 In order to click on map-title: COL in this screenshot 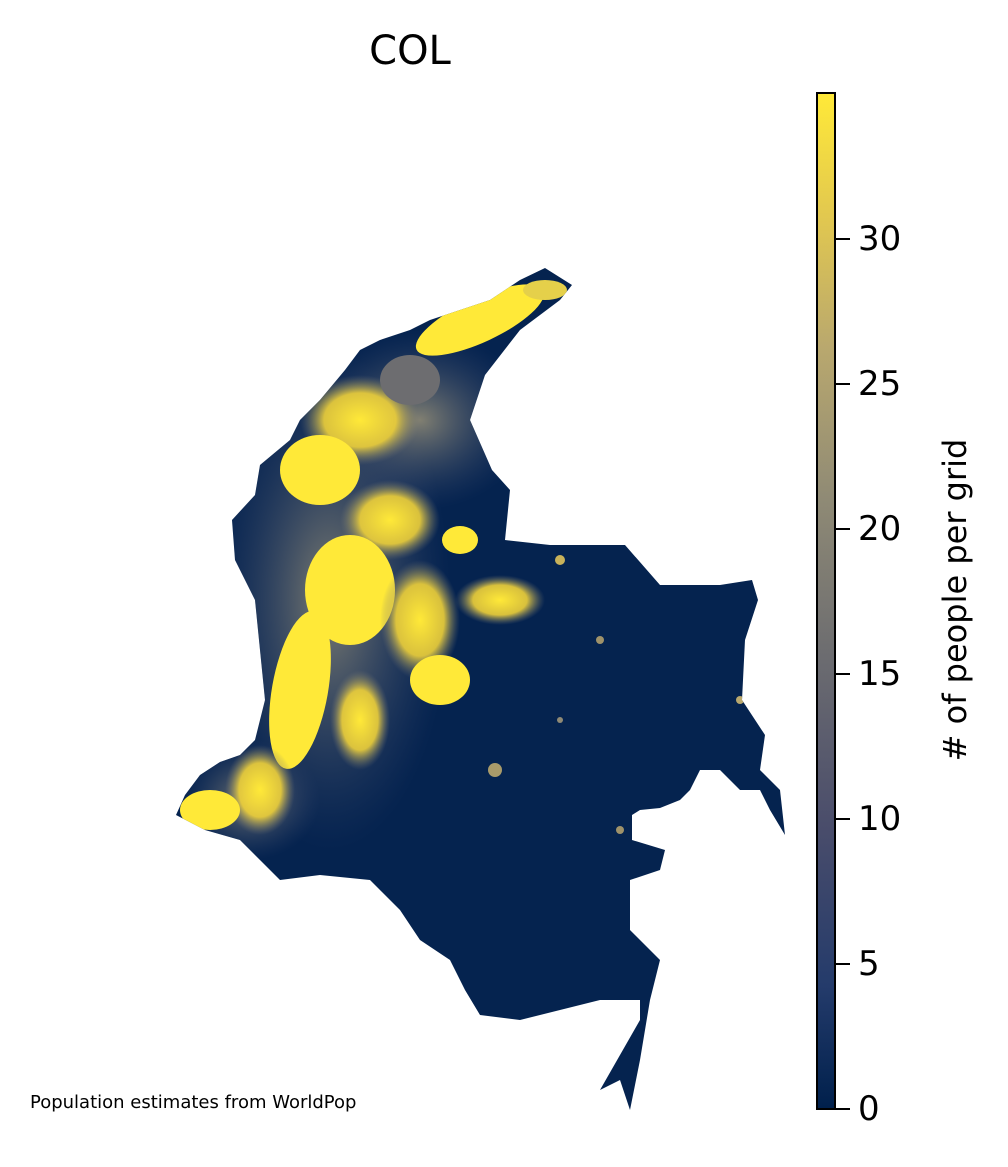, I will do `click(410, 51)`.